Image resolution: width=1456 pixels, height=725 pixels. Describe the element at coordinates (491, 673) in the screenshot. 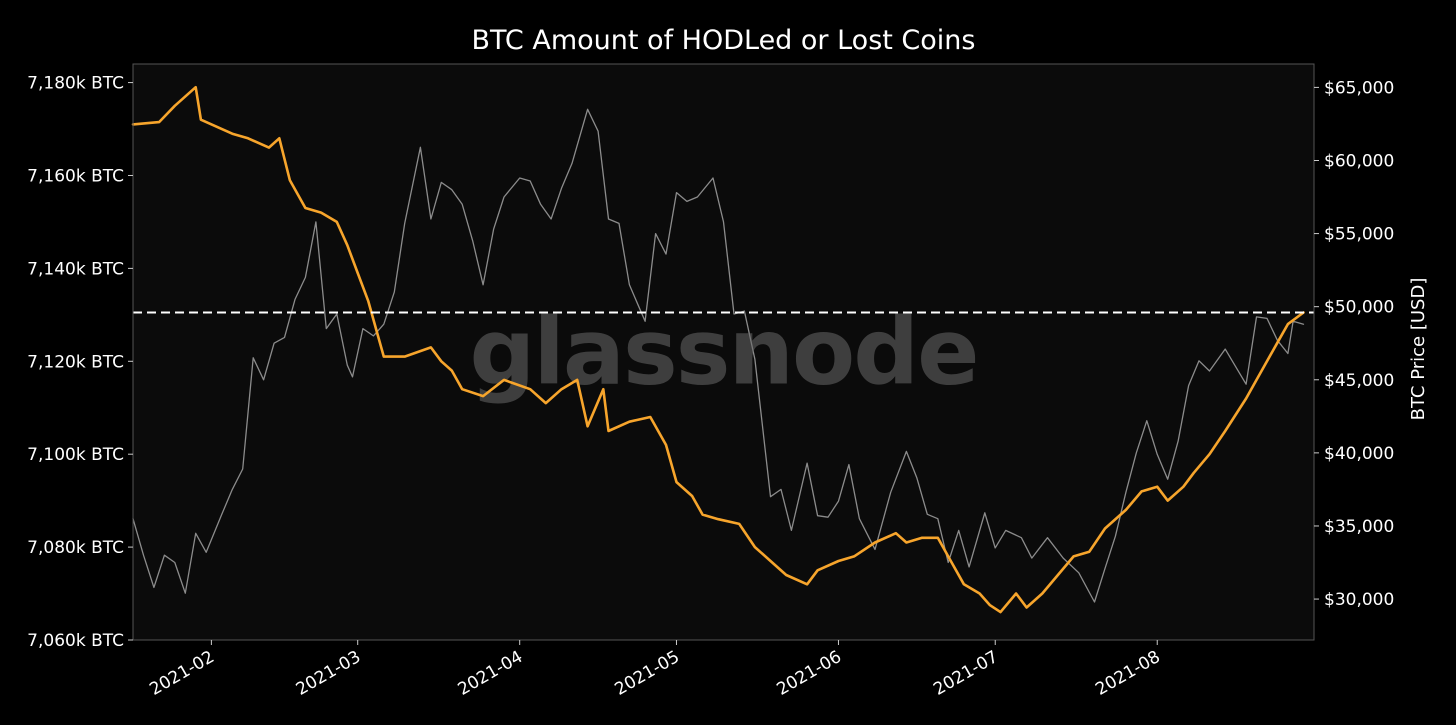

I see `x-tick-label: 2021-04` at that location.